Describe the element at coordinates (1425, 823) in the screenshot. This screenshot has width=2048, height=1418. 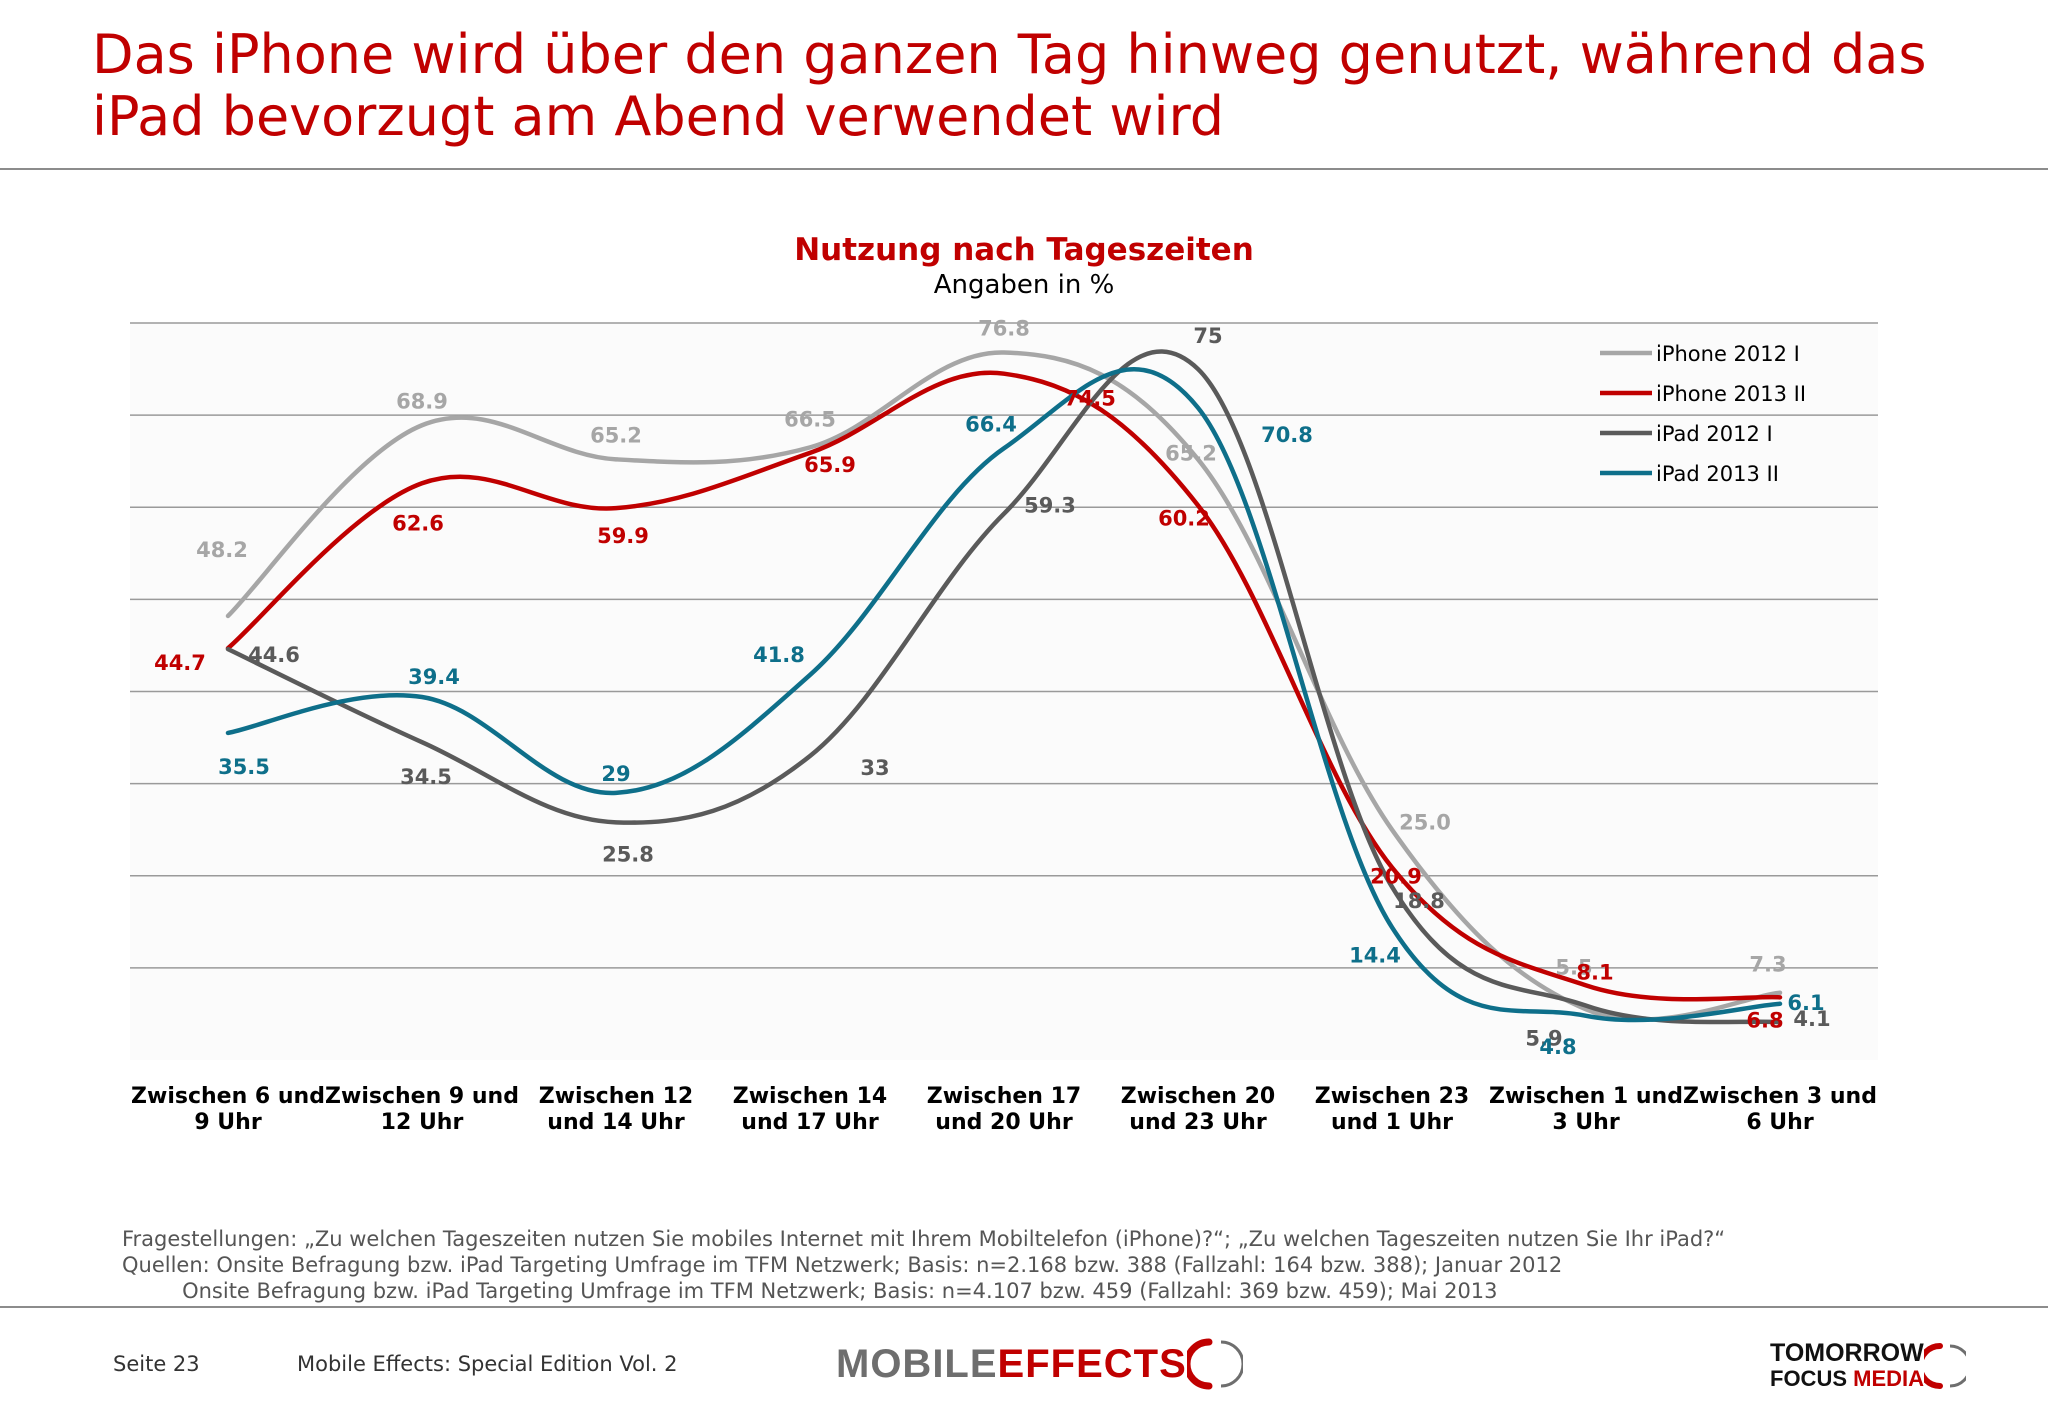
I see `data-label-s1-c7: 25.0` at that location.